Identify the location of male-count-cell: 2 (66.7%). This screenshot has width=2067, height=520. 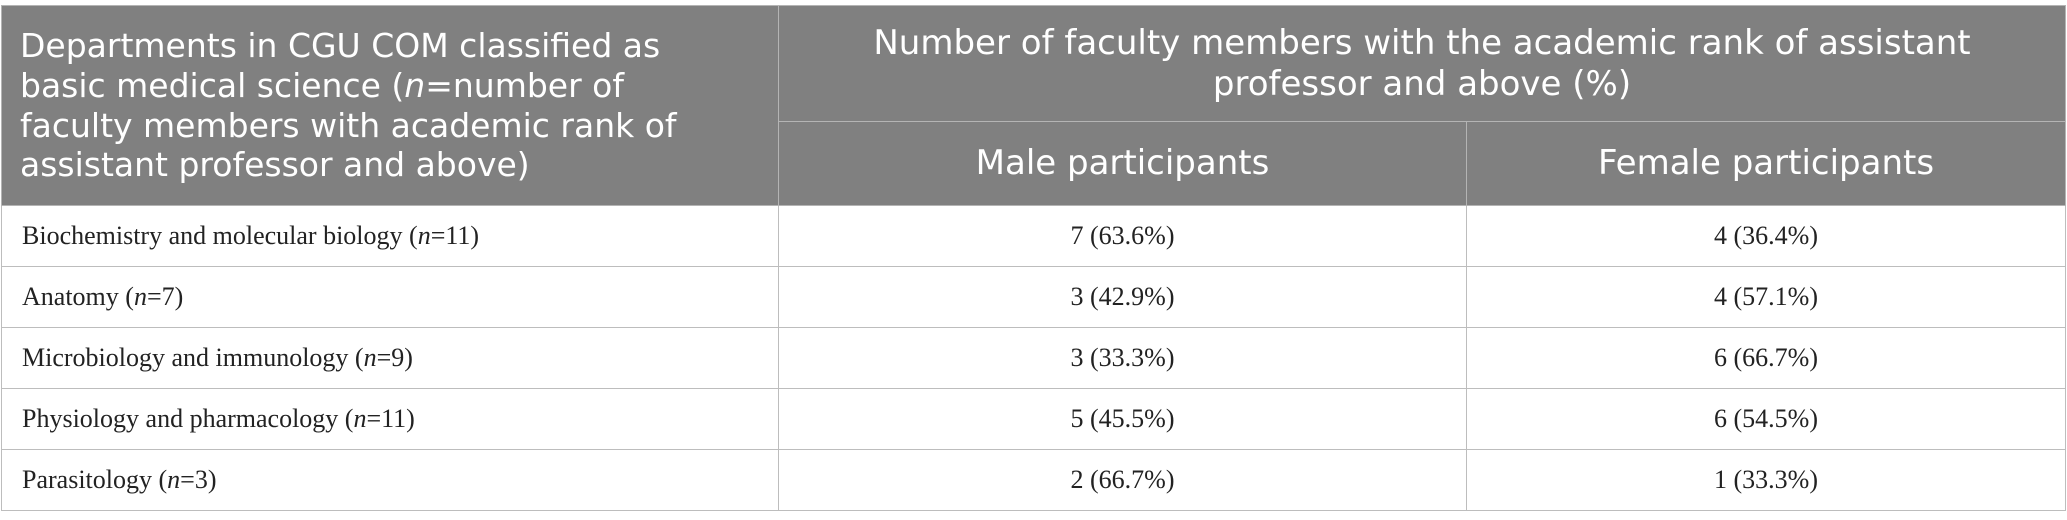
(1122, 480).